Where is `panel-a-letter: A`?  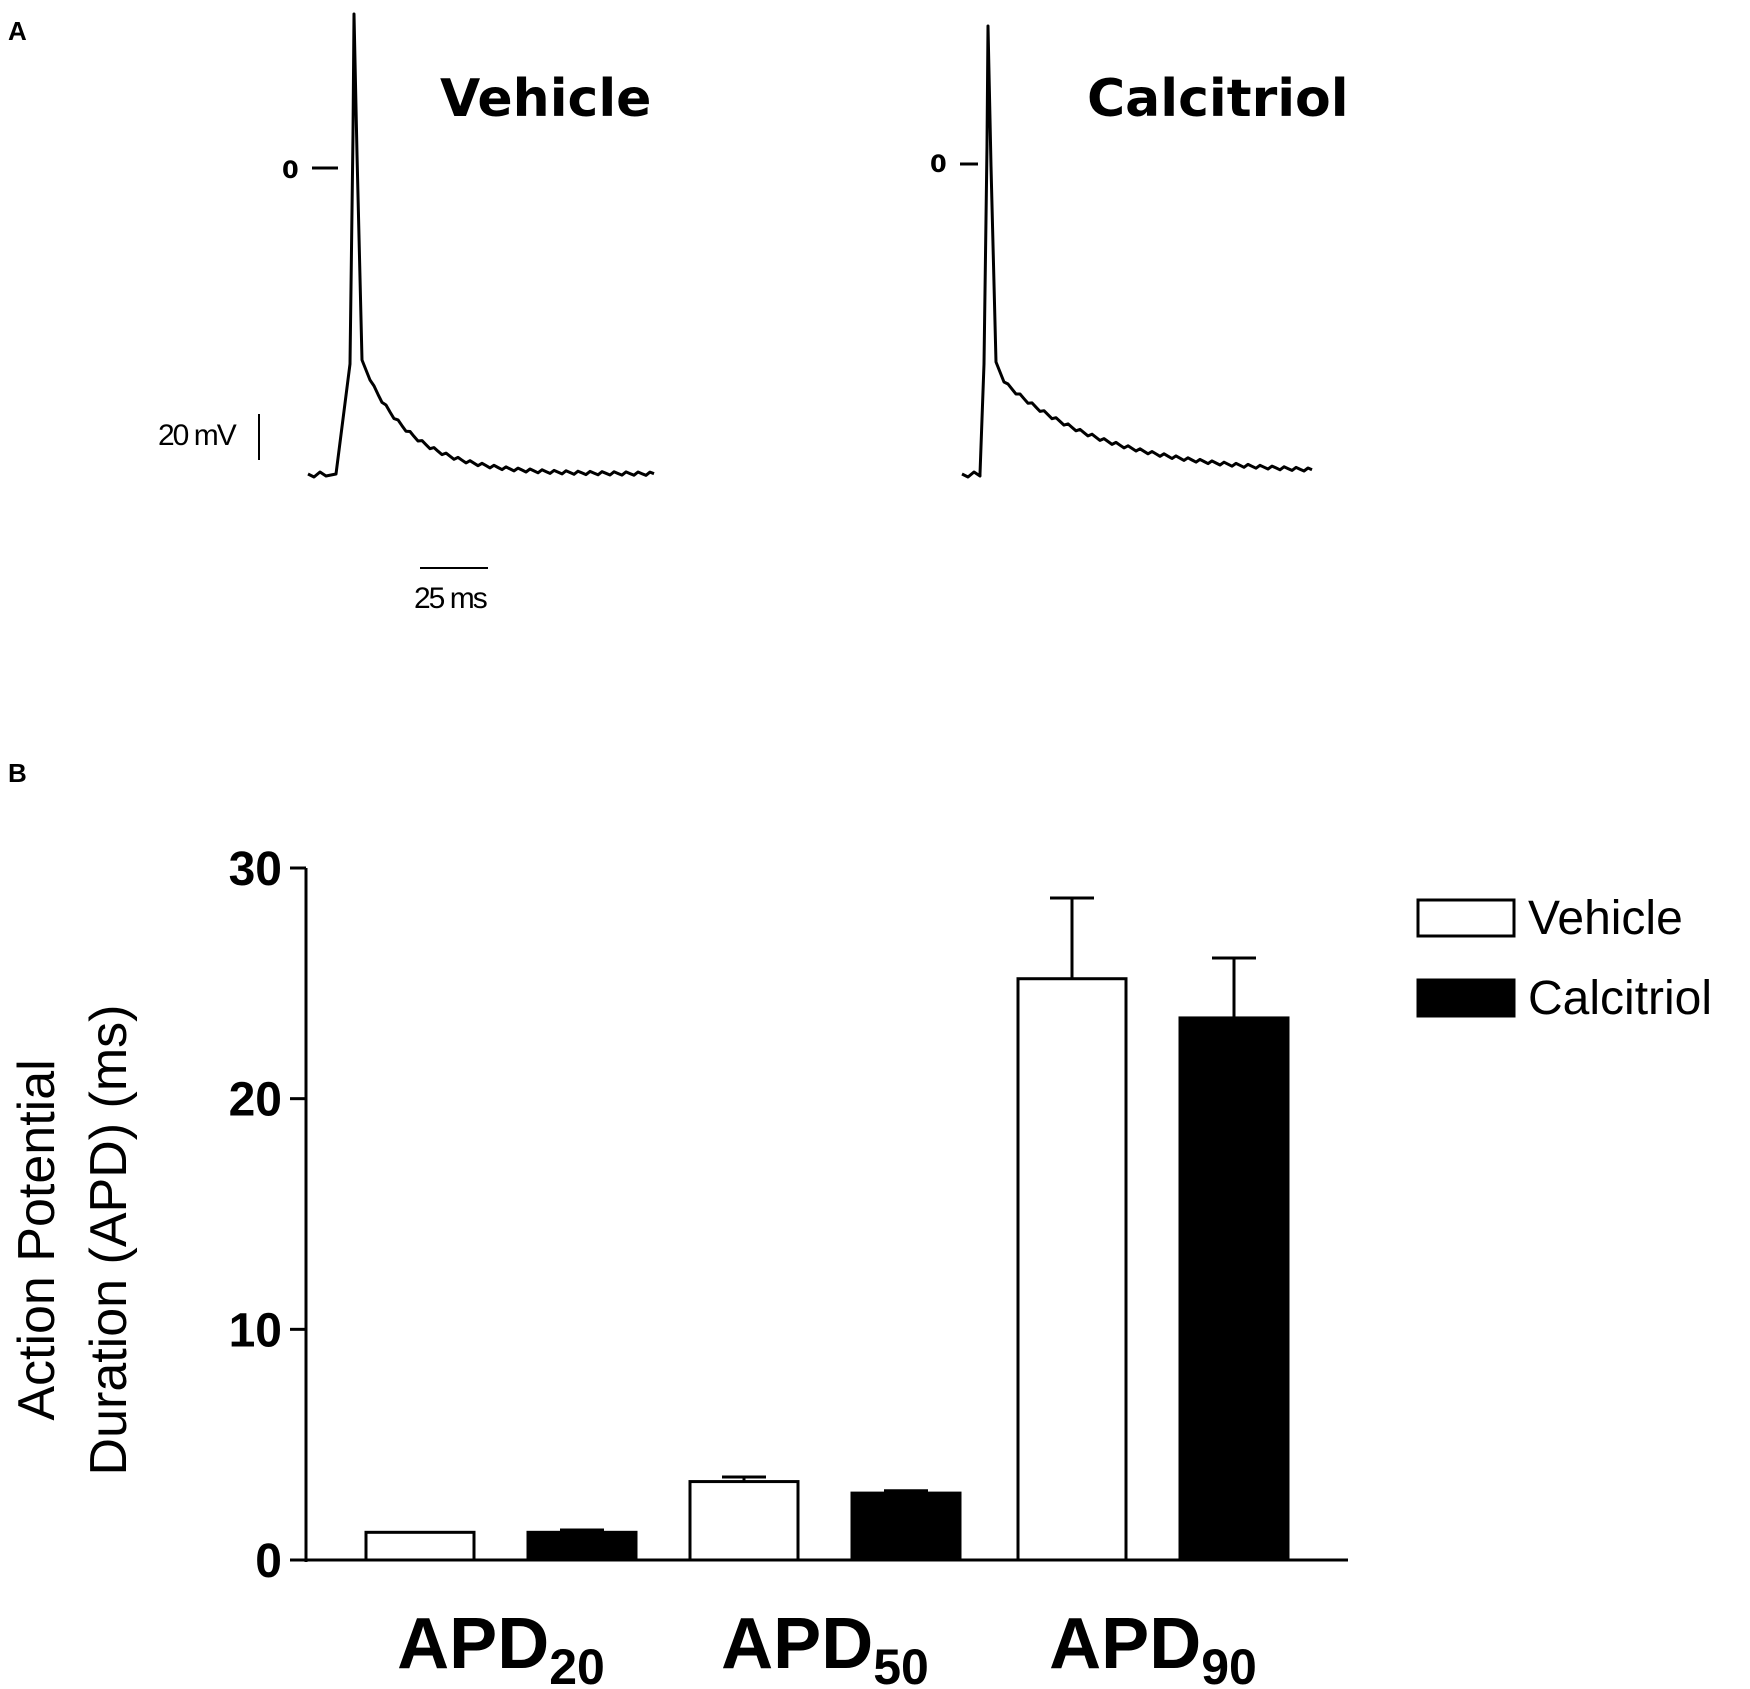 panel-a-letter: A is located at coordinates (17, 31).